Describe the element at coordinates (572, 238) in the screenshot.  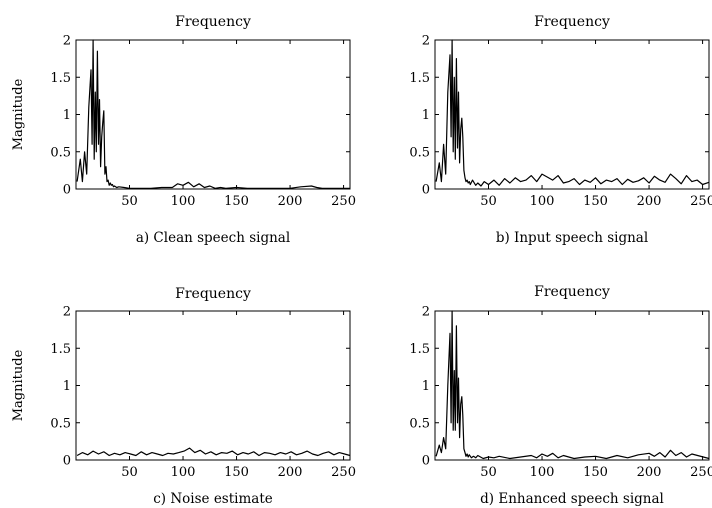
I see `panel-caption: b) Input speech signal` at that location.